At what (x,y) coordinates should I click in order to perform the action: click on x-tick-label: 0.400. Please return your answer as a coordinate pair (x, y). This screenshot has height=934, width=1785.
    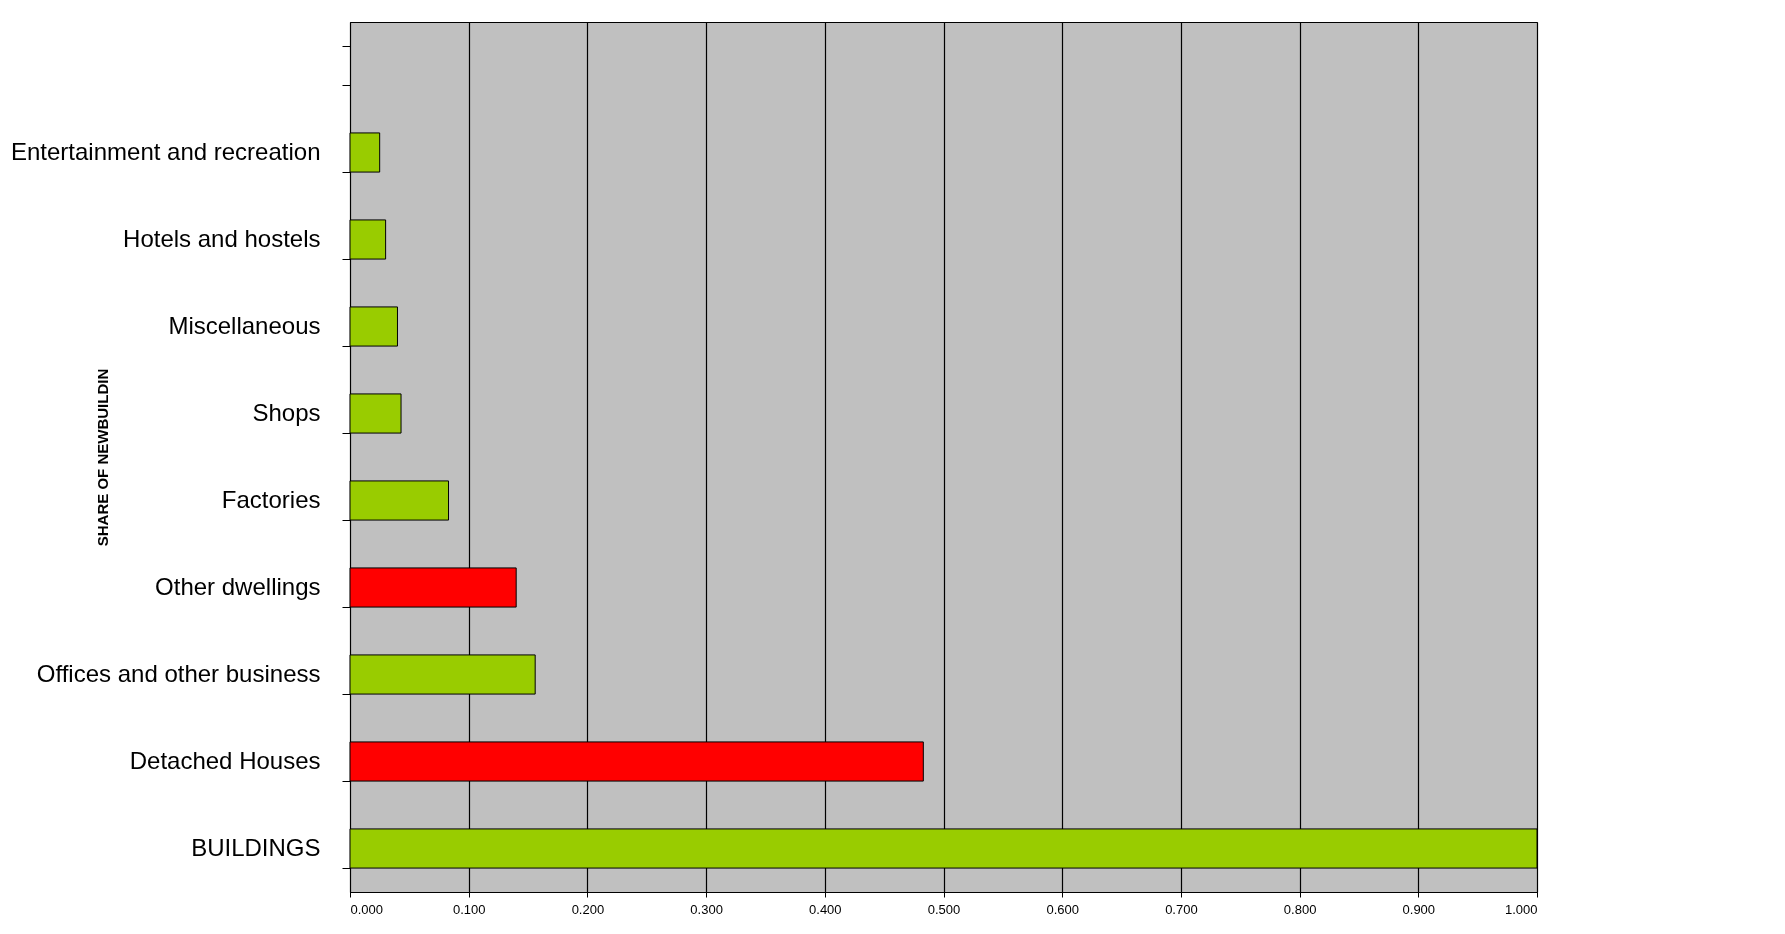
    Looking at the image, I should click on (825, 909).